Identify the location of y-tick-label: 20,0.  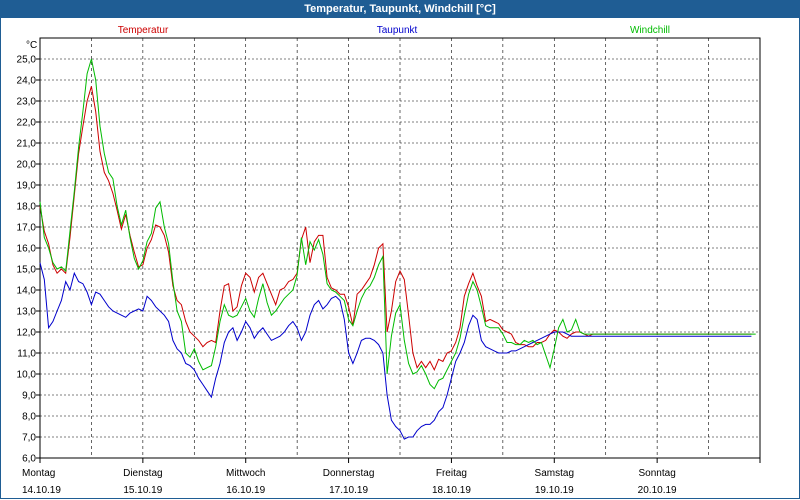
(27, 165).